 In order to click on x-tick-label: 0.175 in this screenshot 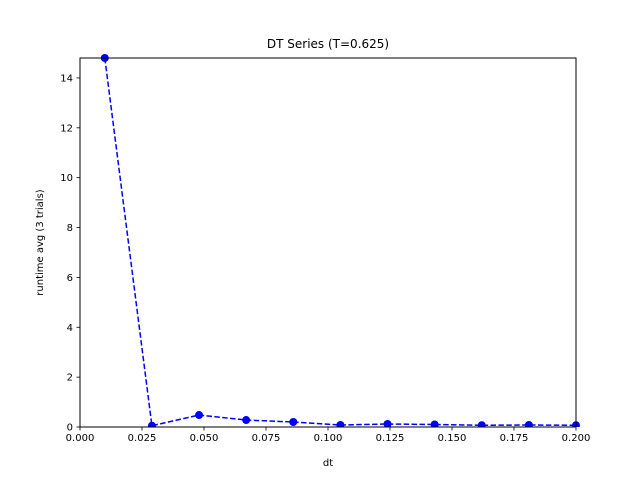, I will do `click(514, 438)`.